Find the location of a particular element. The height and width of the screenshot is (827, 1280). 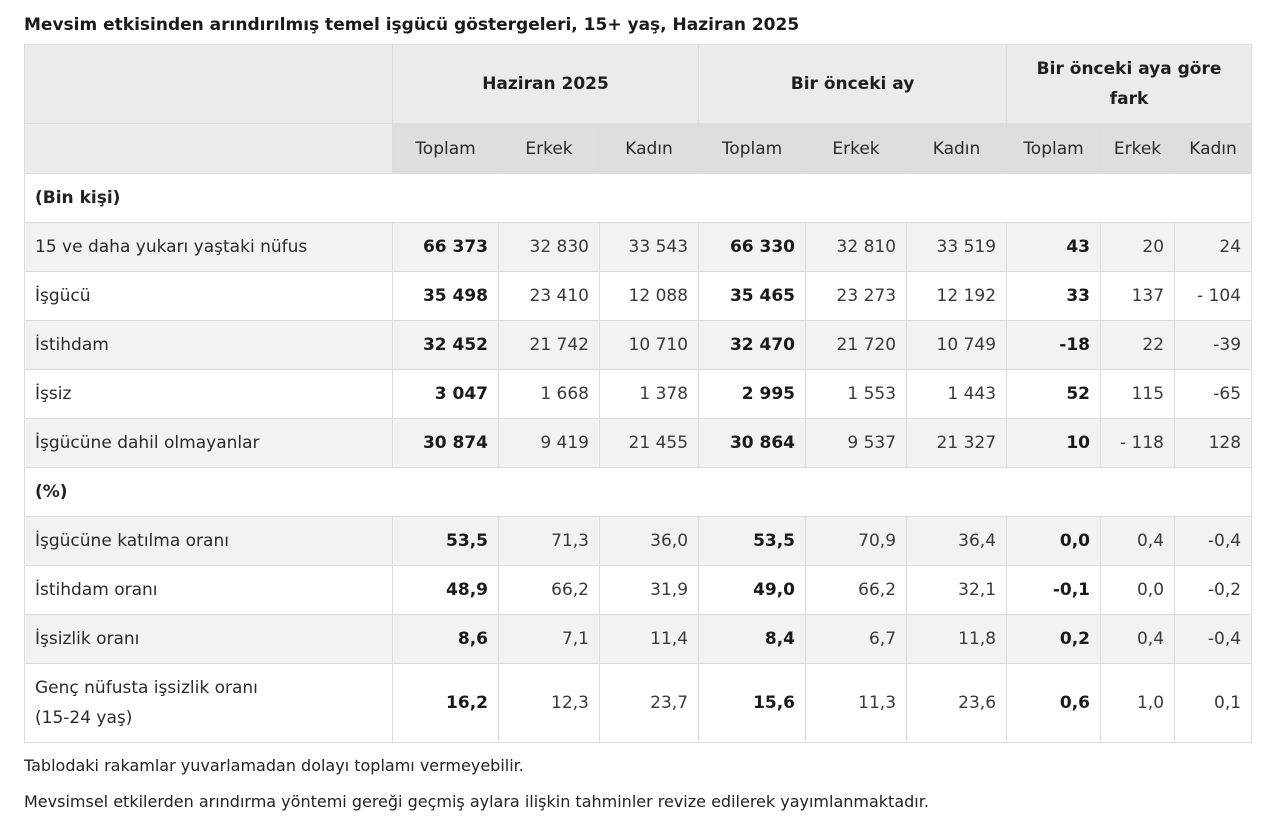

section-label-percent: (%) is located at coordinates (638, 492).